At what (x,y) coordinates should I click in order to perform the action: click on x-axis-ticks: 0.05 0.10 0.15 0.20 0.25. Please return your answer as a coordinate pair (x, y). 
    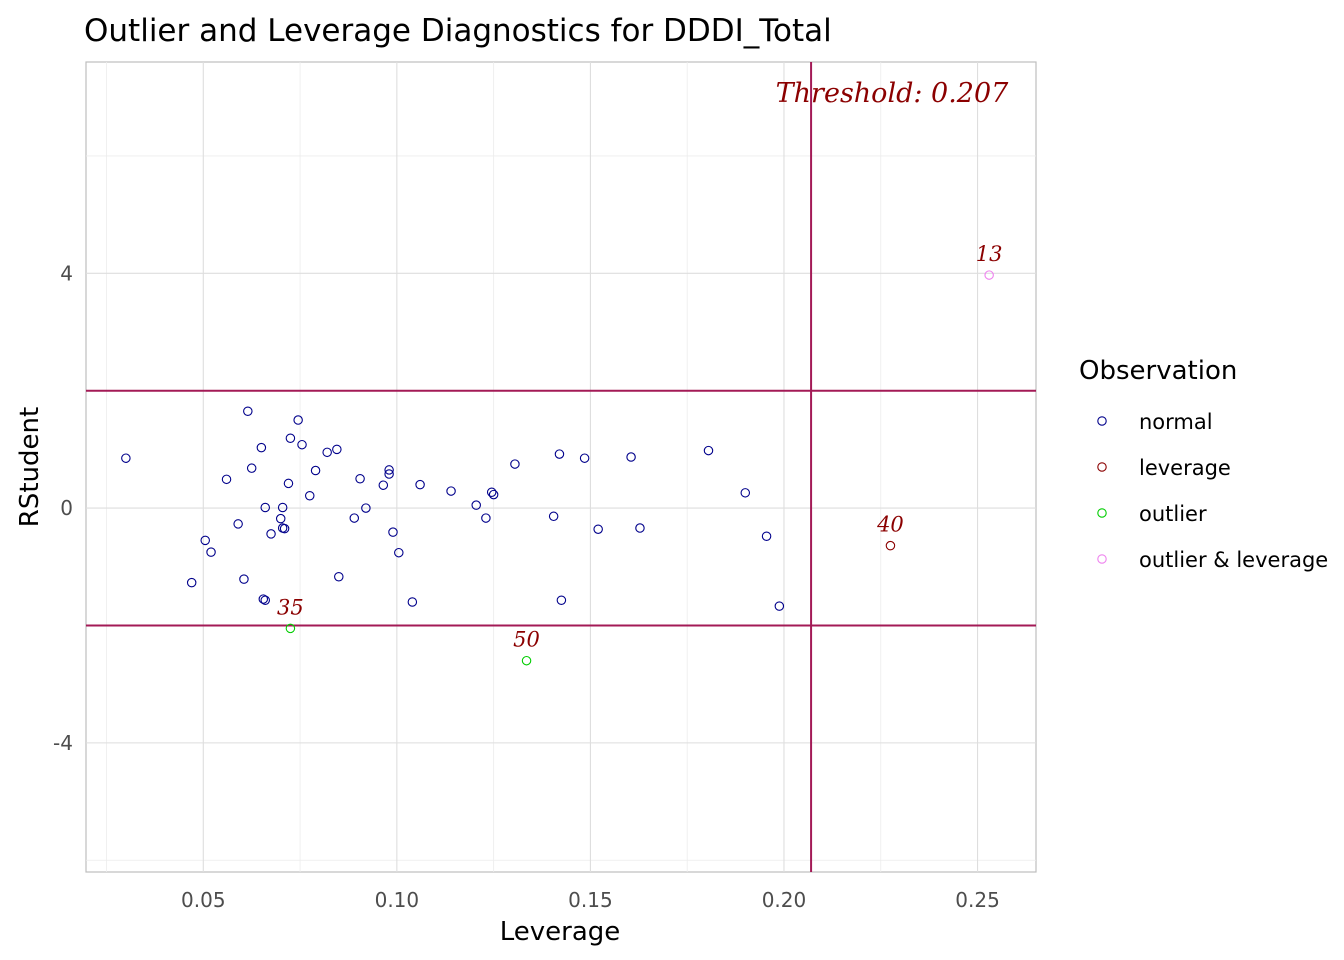
    Looking at the image, I should click on (590, 900).